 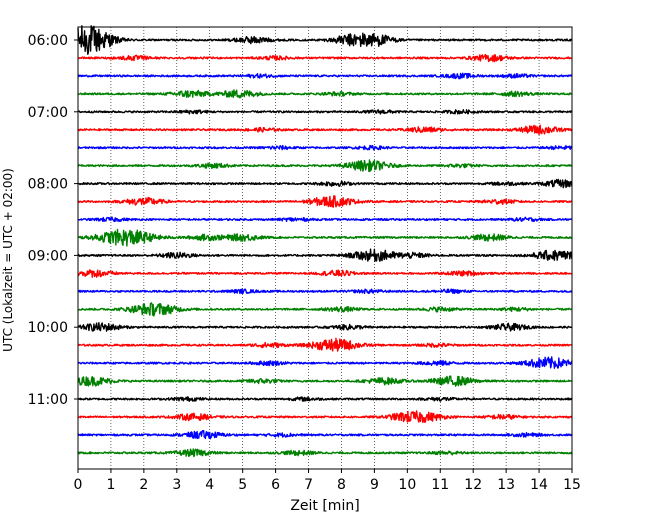 What do you see at coordinates (374, 485) in the screenshot?
I see `x-tick-label: 9` at bounding box center [374, 485].